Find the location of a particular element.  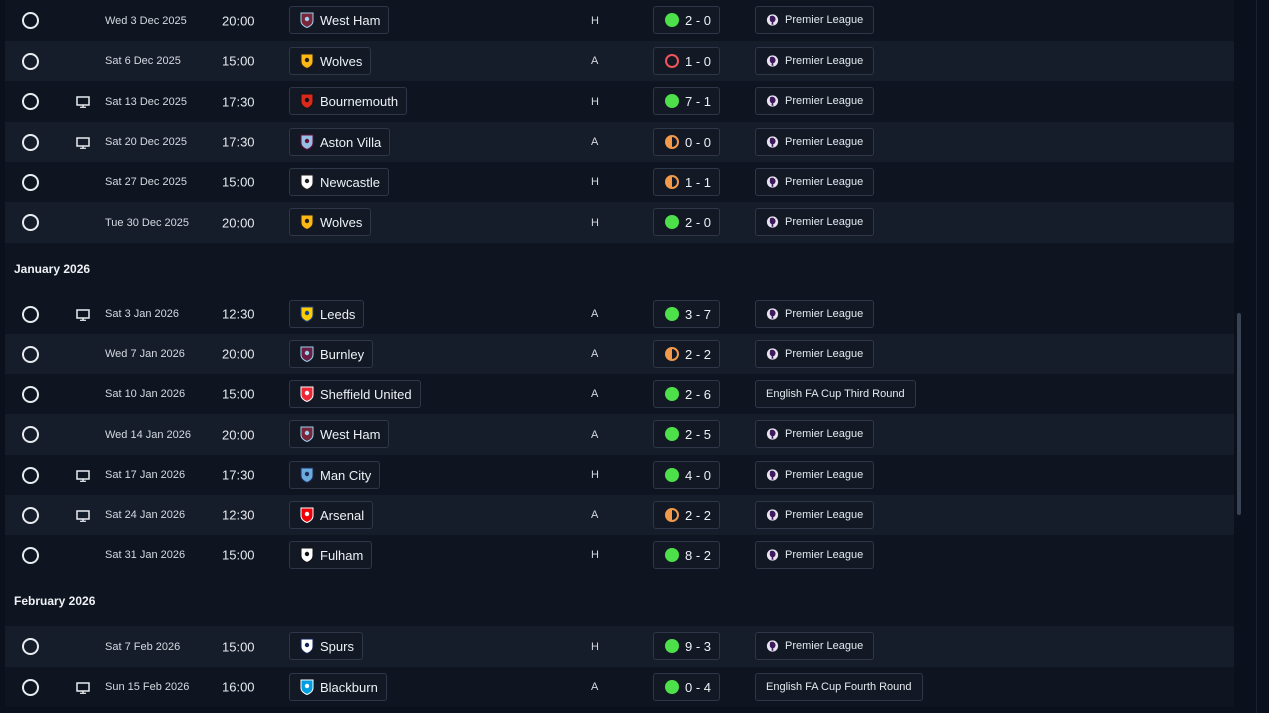

score: 2 - 6 is located at coordinates (698, 394).